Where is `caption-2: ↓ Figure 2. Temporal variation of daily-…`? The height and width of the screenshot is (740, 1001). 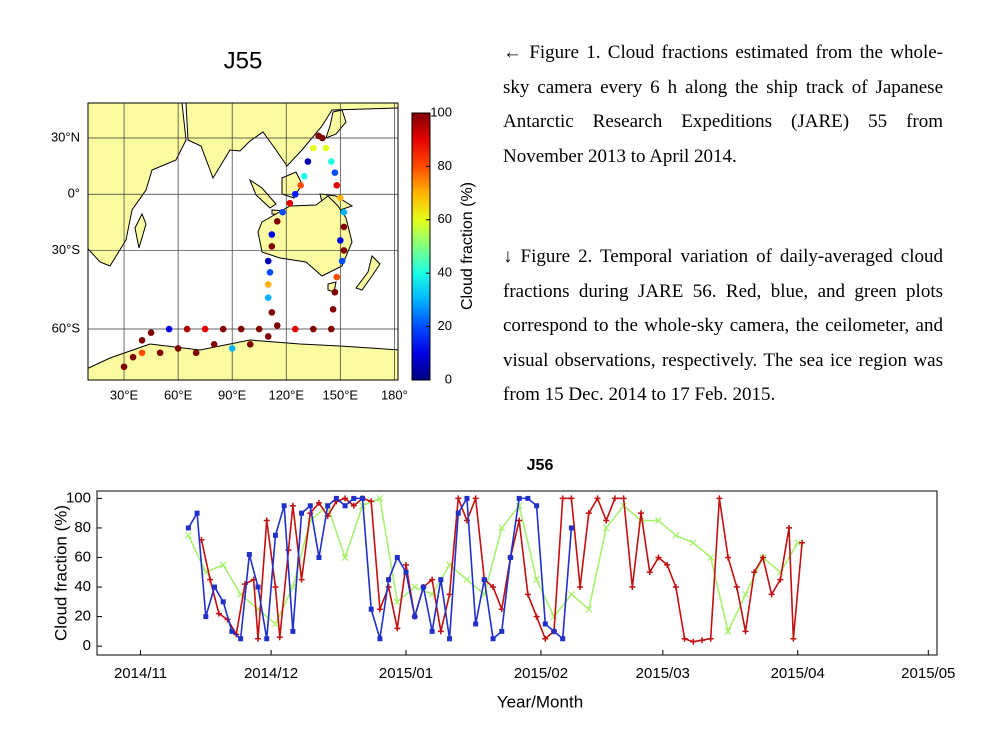 caption-2: ↓ Figure 2. Temporal variation of daily-… is located at coordinates (723, 326).